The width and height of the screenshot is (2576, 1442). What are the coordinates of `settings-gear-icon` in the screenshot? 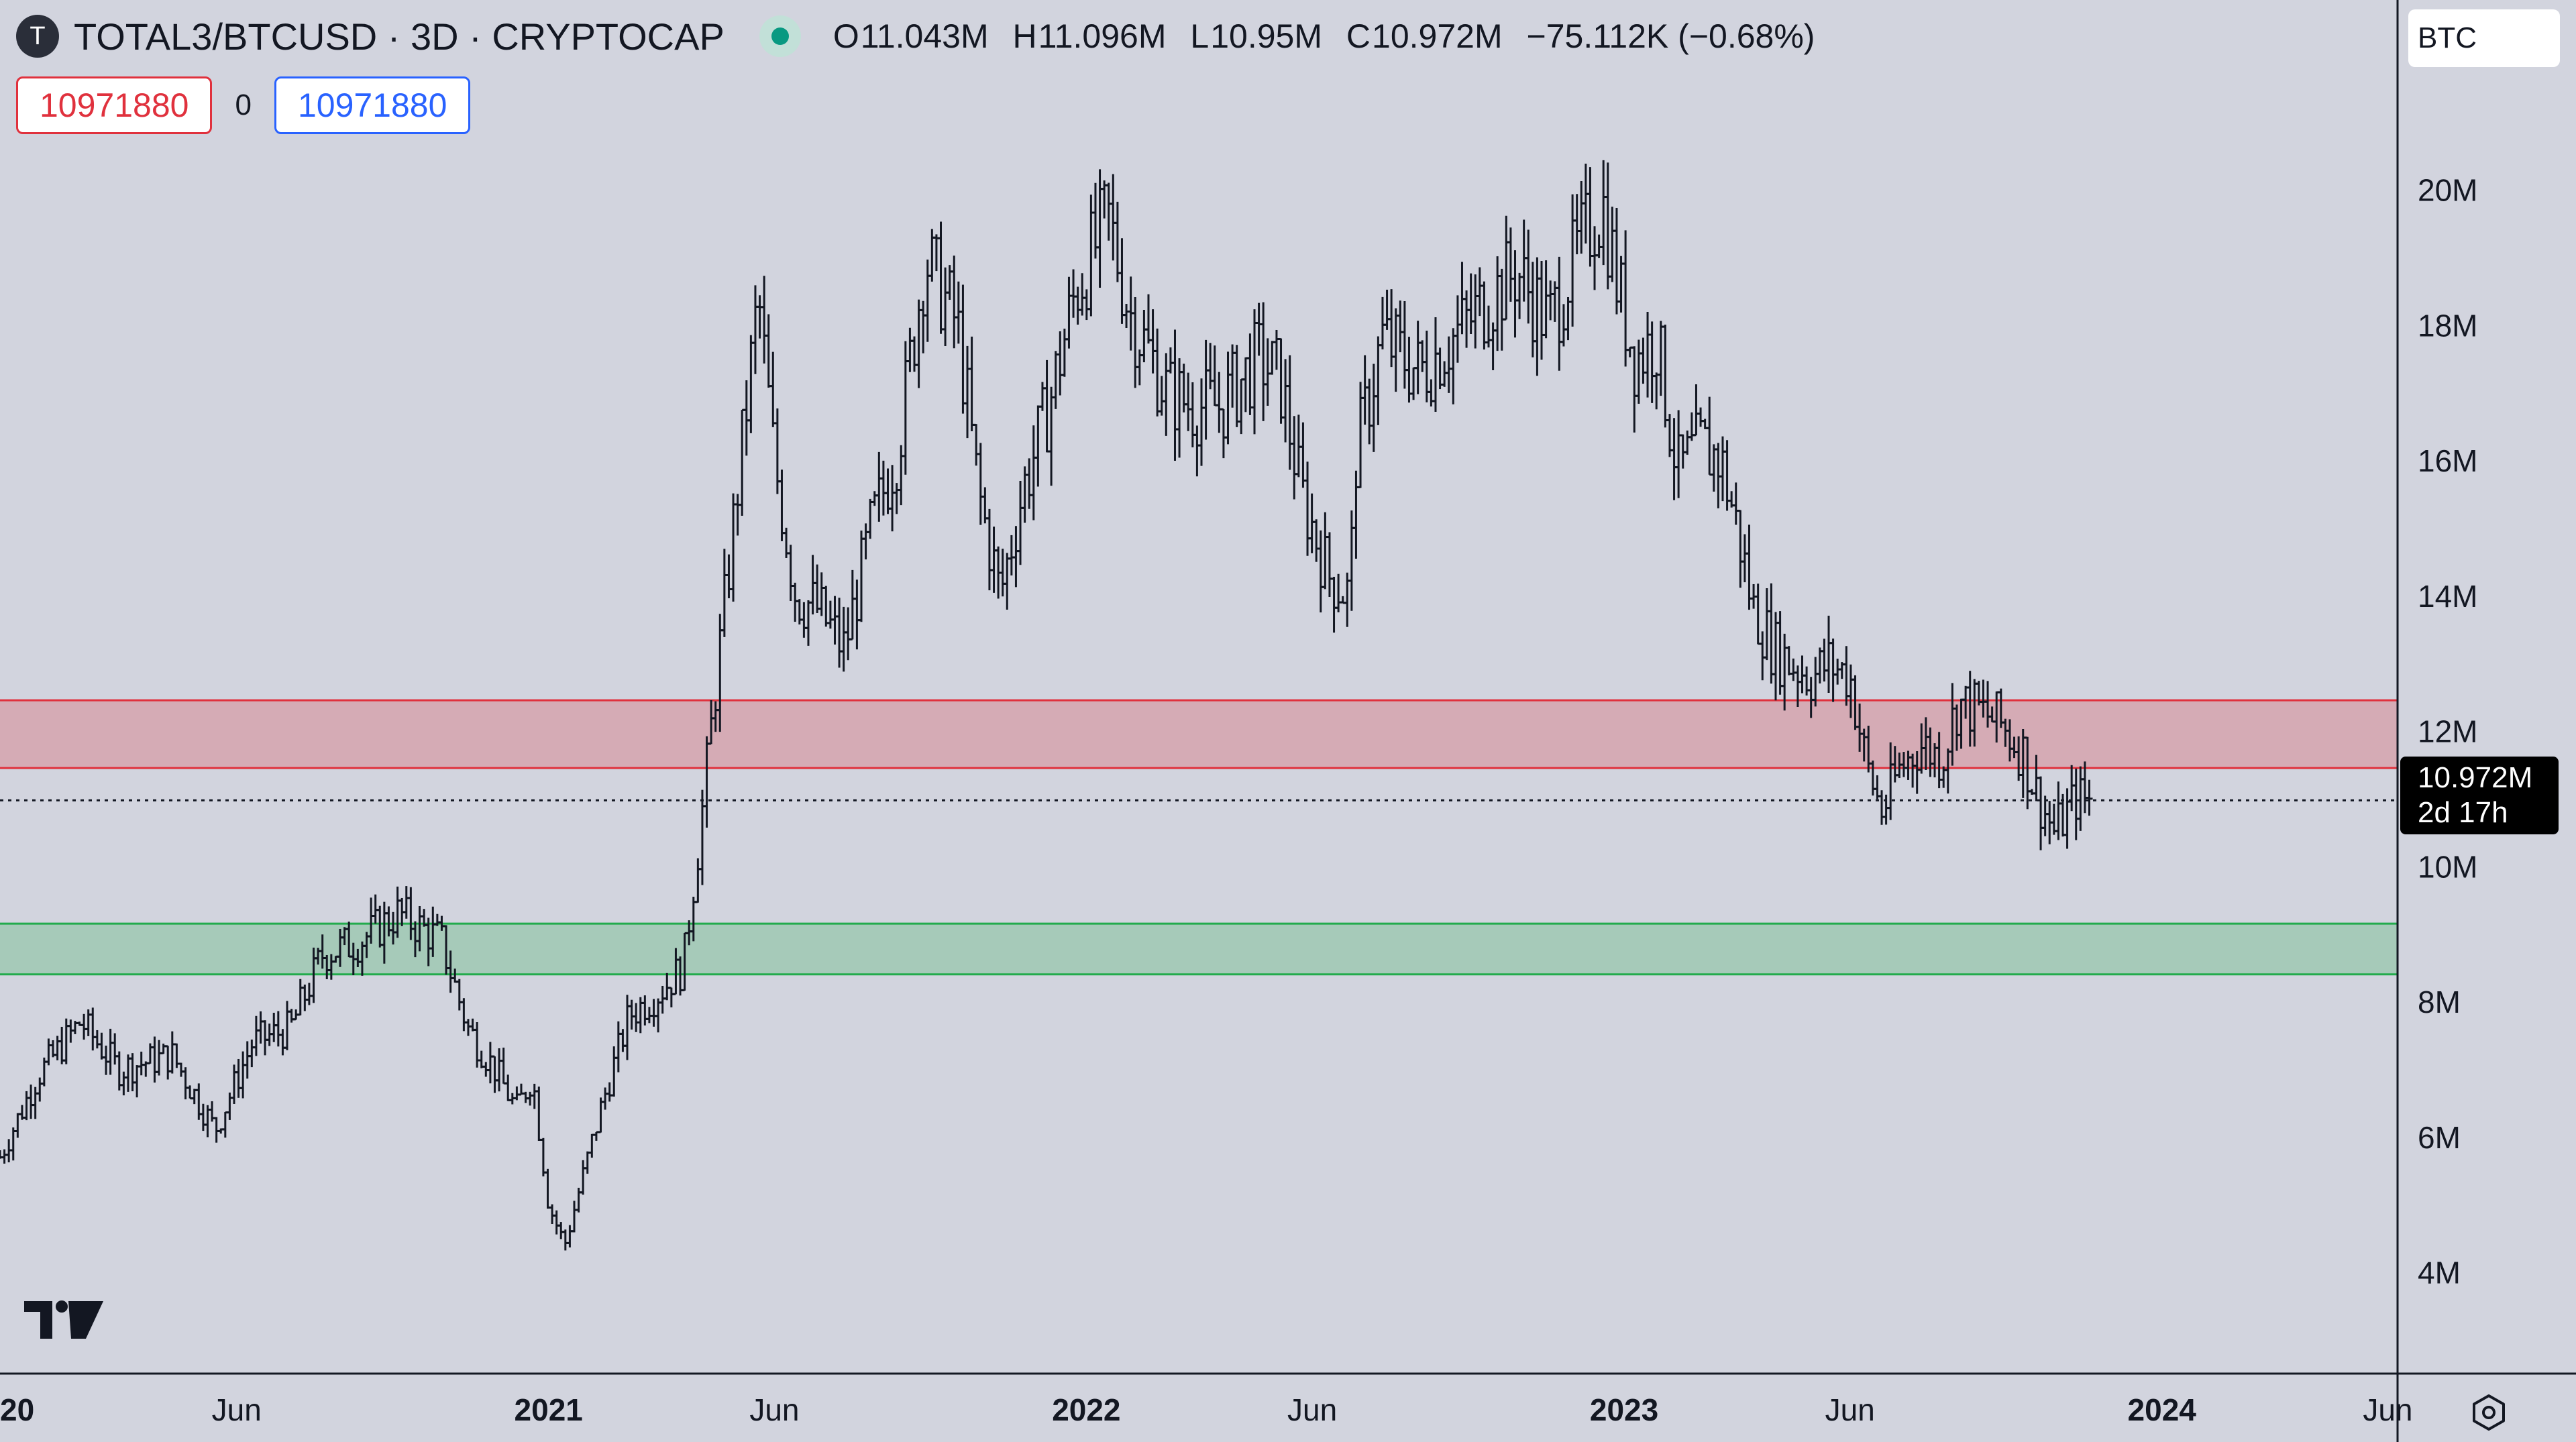 It's located at (2489, 1412).